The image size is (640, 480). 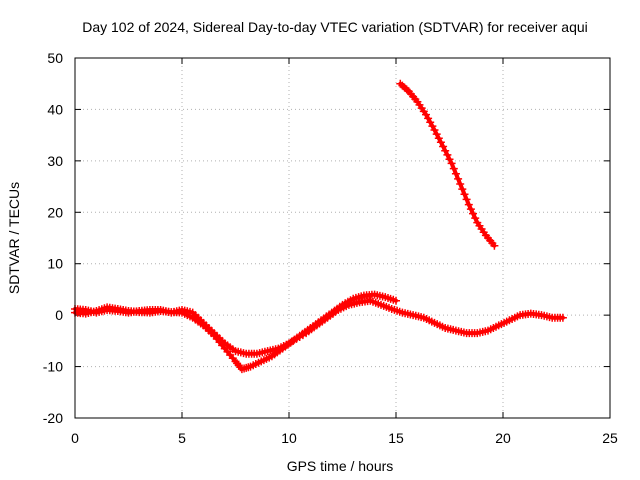 I want to click on y-tick-label: 20, so click(x=55, y=212).